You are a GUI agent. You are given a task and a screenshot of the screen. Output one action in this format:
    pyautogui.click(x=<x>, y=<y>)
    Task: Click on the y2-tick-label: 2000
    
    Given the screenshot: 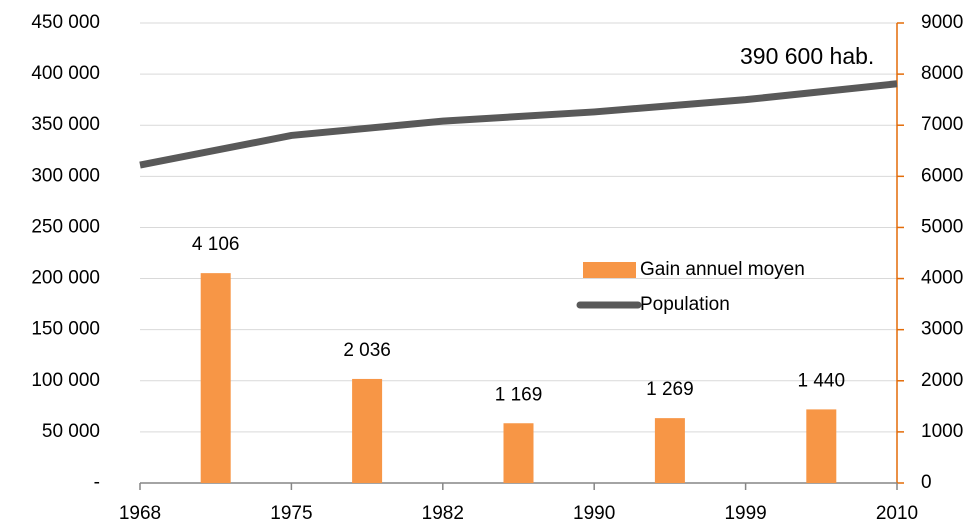 What is the action you would take?
    pyautogui.click(x=942, y=380)
    